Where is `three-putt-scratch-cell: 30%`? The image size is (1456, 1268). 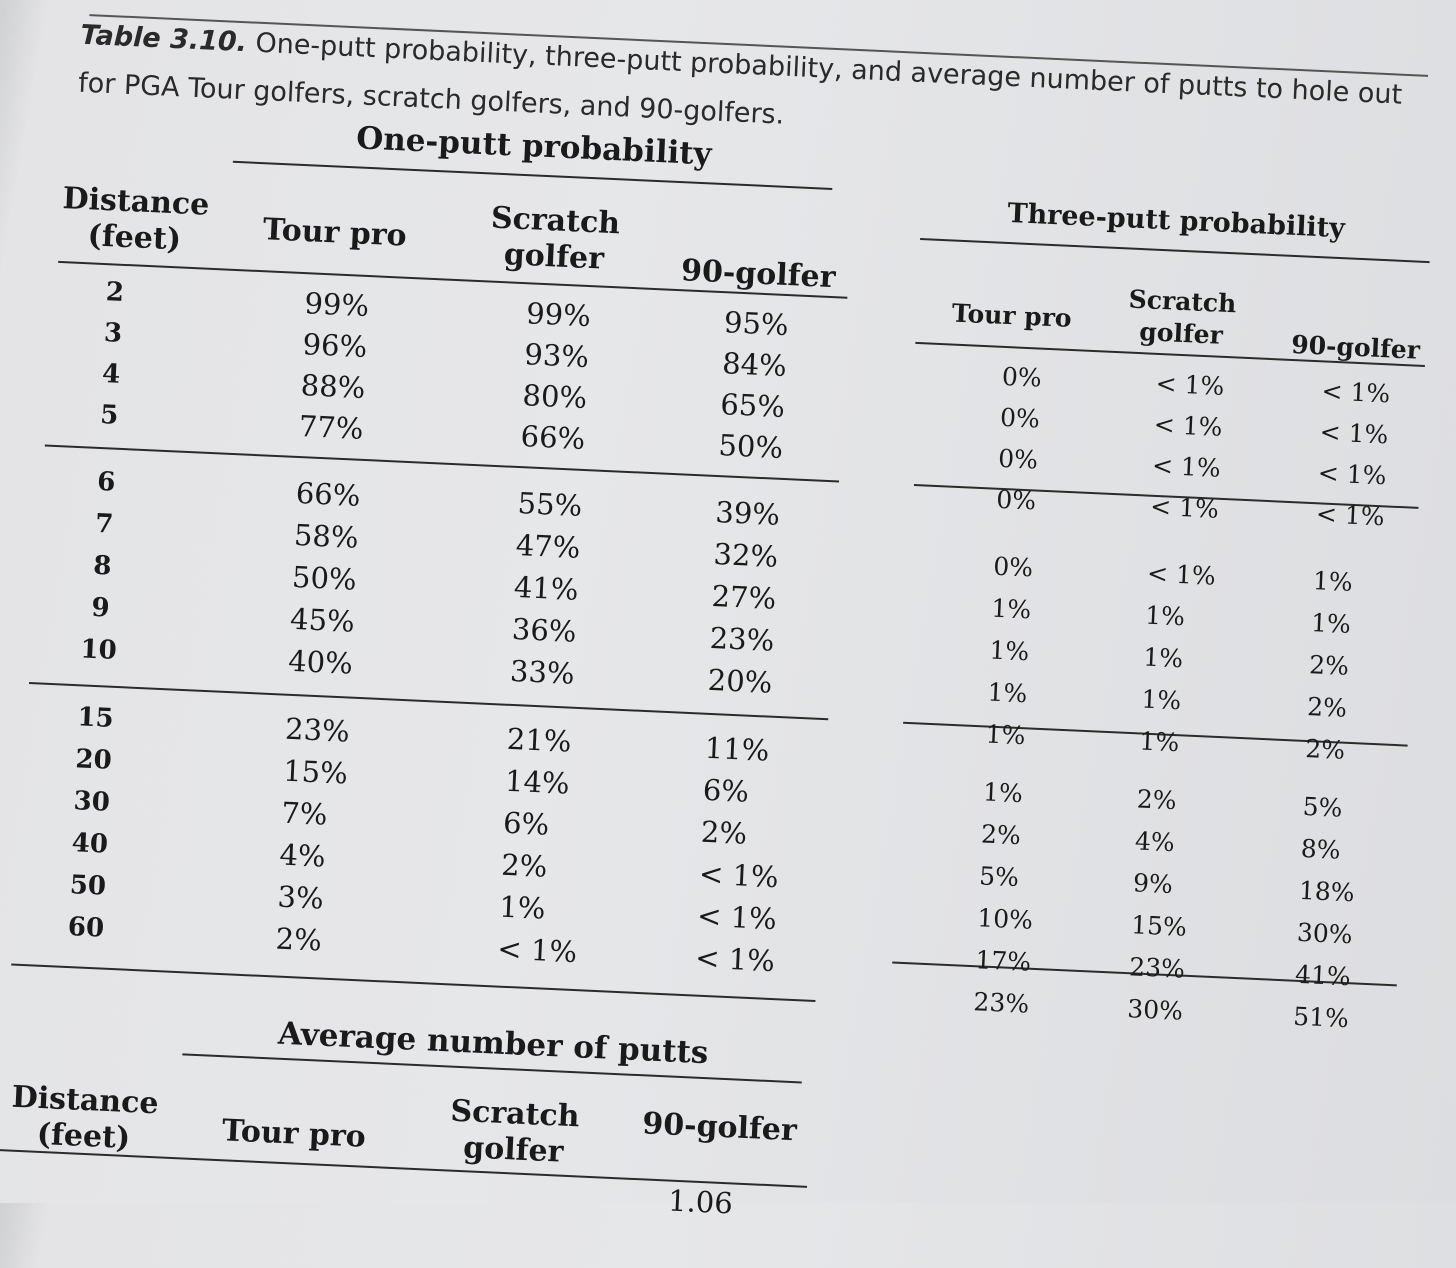
three-putt-scratch-cell: 30% is located at coordinates (1155, 1010).